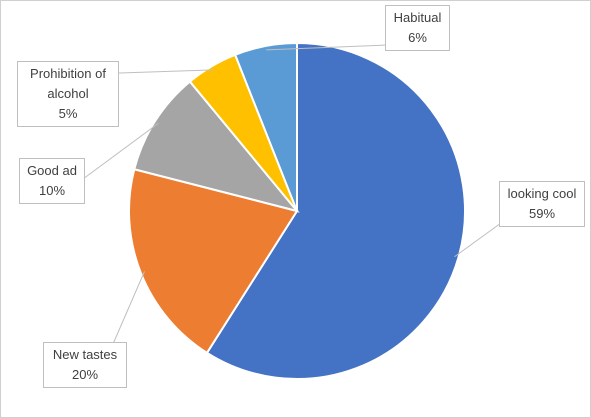 This screenshot has width=591, height=418. Describe the element at coordinates (85, 374) in the screenshot. I see `label-value: 20%` at that location.